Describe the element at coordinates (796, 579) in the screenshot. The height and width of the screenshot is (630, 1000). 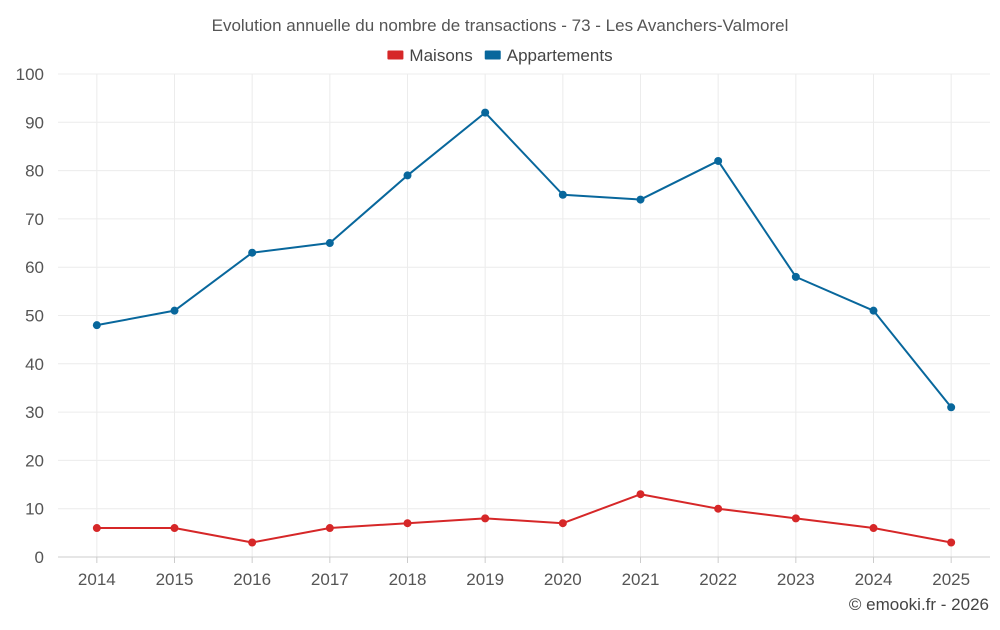
I see `x-tick-label-2023: 2023` at that location.